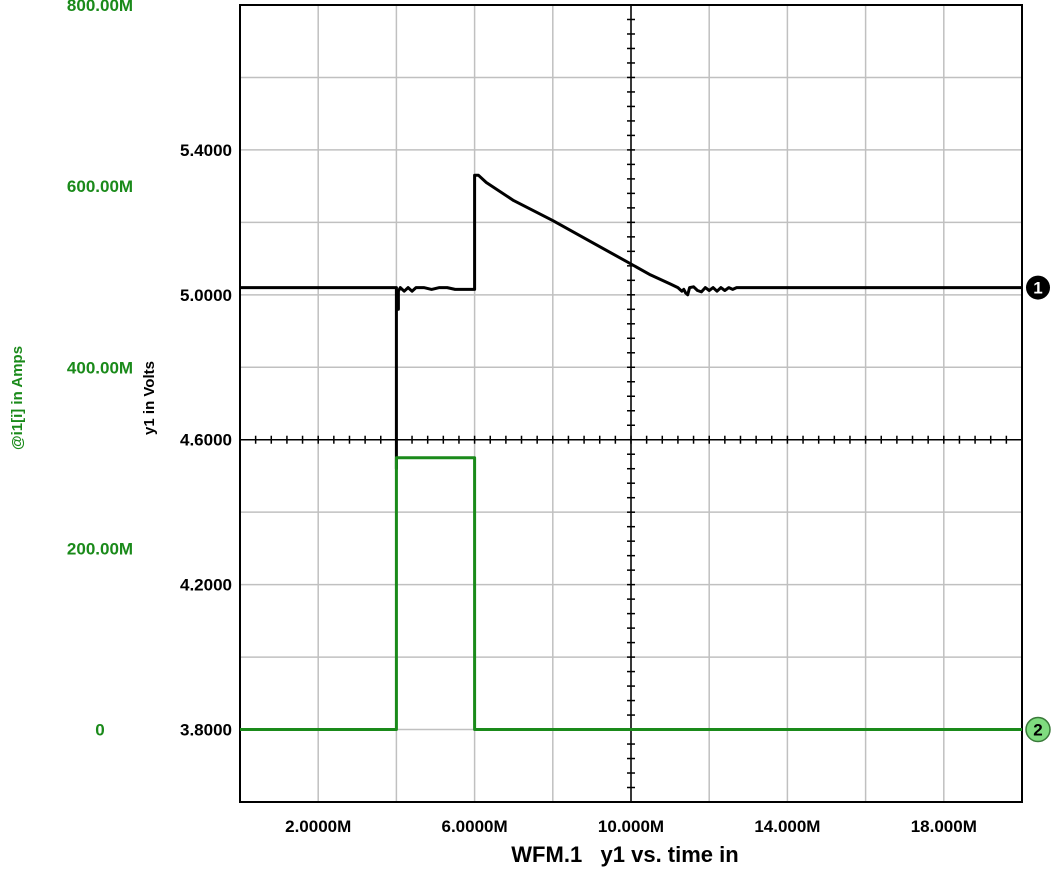 The width and height of the screenshot is (1061, 875). I want to click on trace-marker-2: 2, so click(1038, 729).